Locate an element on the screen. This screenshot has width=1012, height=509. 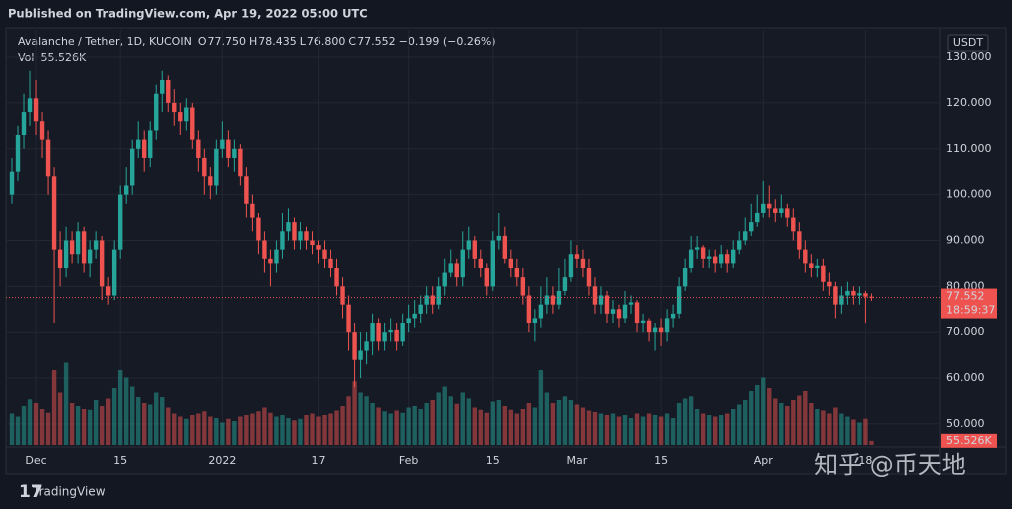
x-tick-label: Mar is located at coordinates (577, 460).